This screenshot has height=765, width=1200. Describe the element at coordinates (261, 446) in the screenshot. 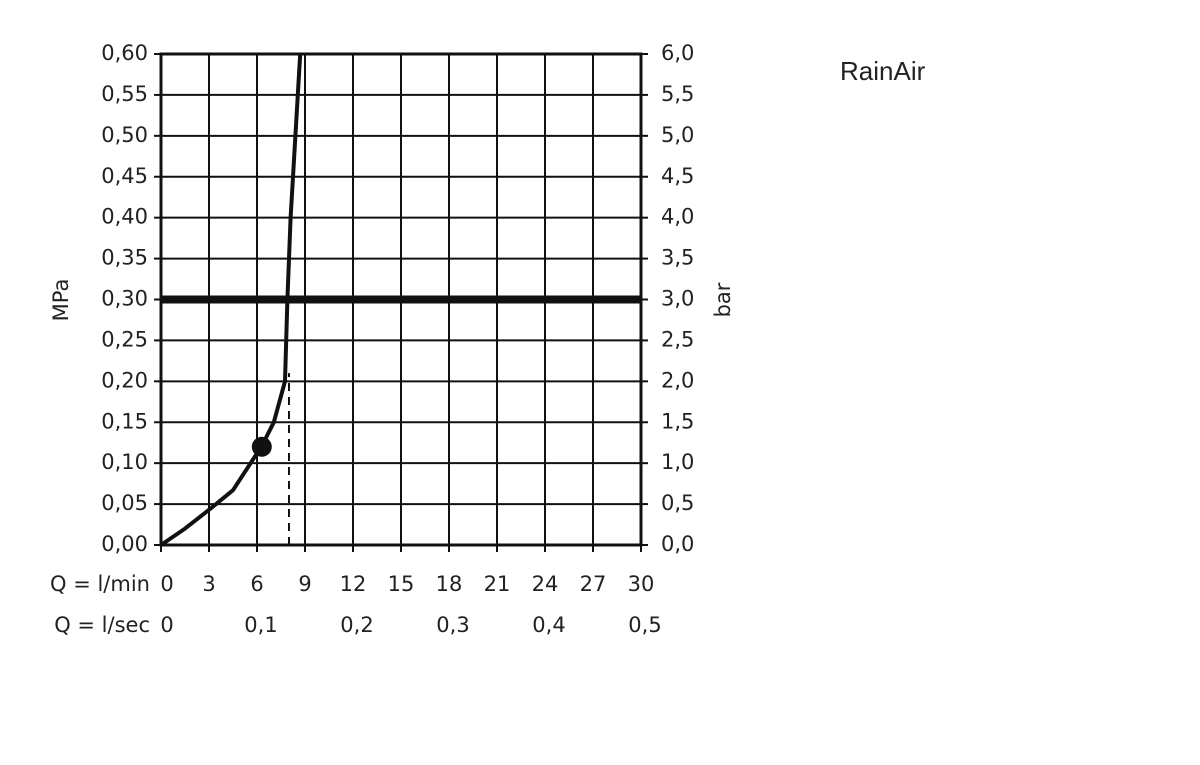

I see `operating-point` at that location.